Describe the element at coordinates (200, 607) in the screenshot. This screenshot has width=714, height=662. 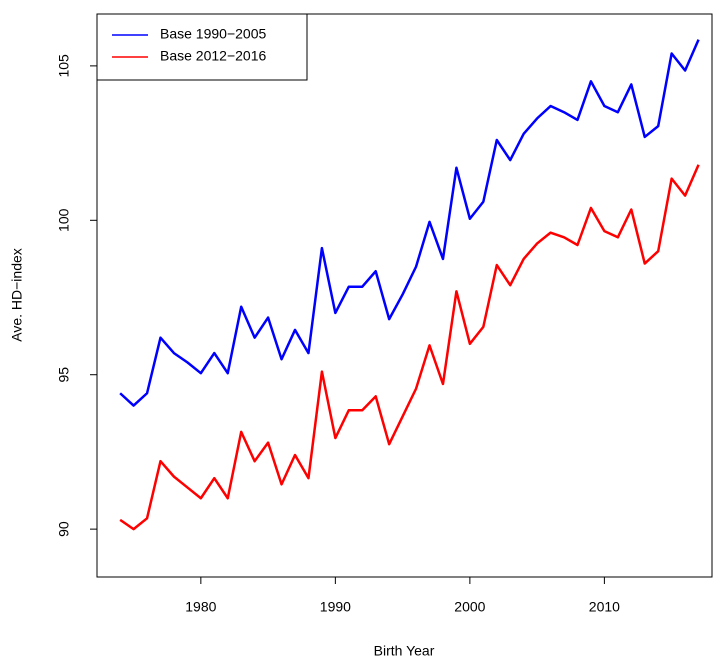
I see `x-tick-label: 1980` at that location.